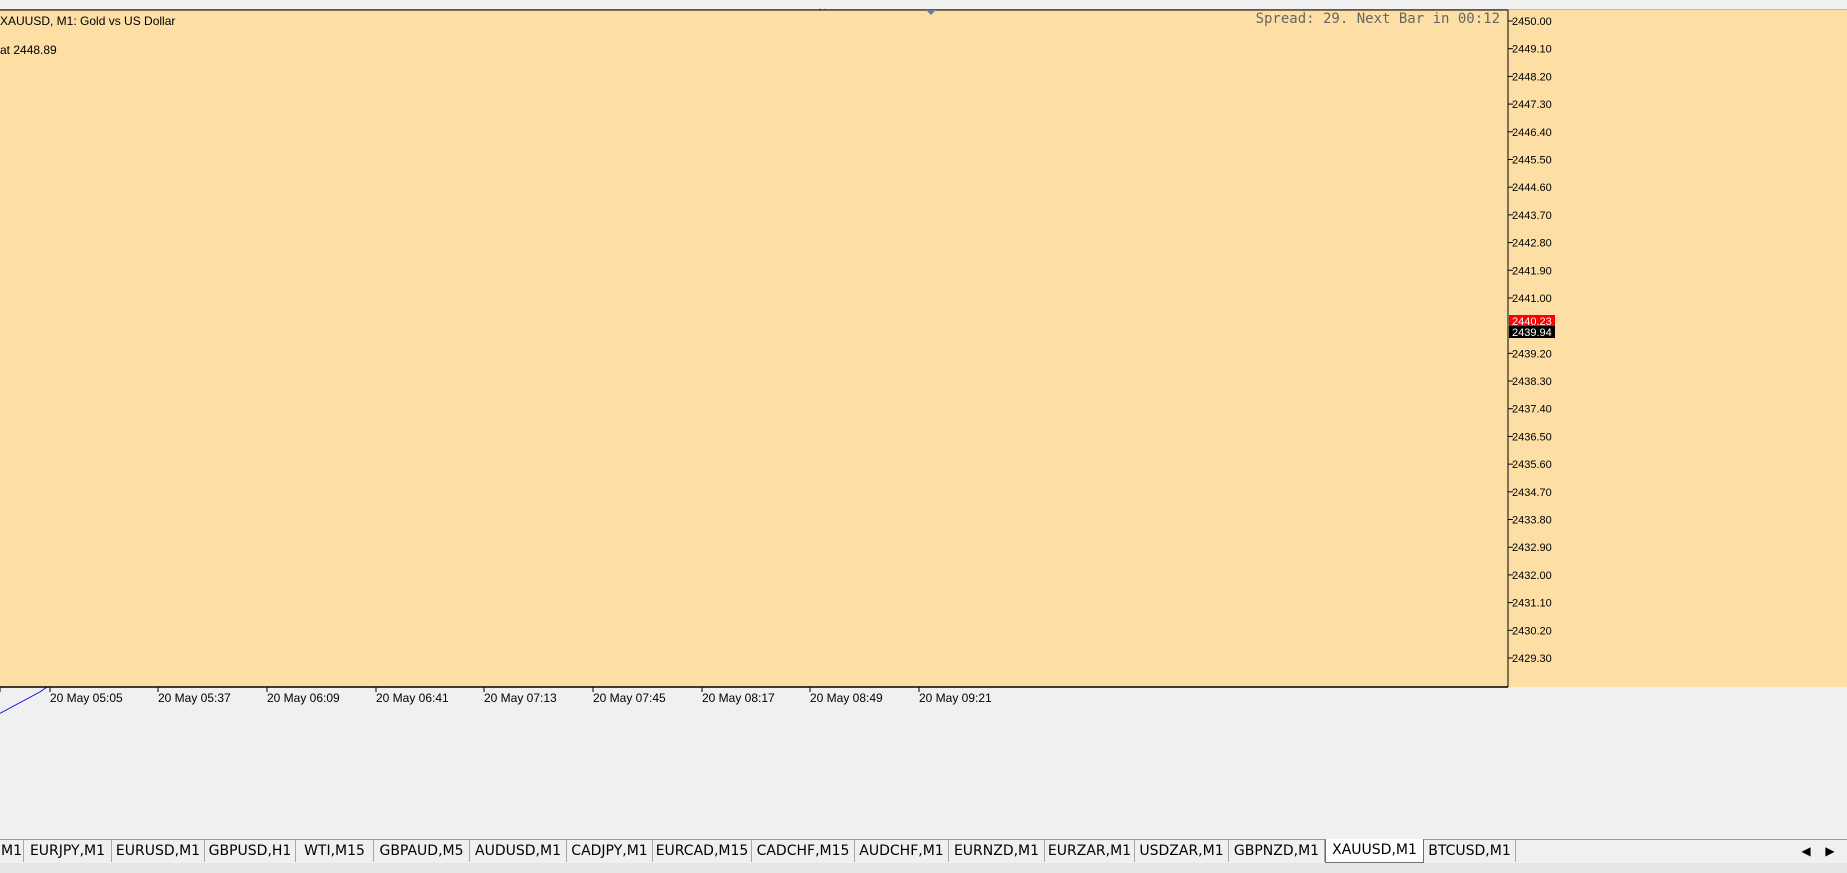 Image resolution: width=1847 pixels, height=873 pixels. What do you see at coordinates (1182, 851) in the screenshot?
I see `tab-usdzar-m1: USDZAR,M1` at bounding box center [1182, 851].